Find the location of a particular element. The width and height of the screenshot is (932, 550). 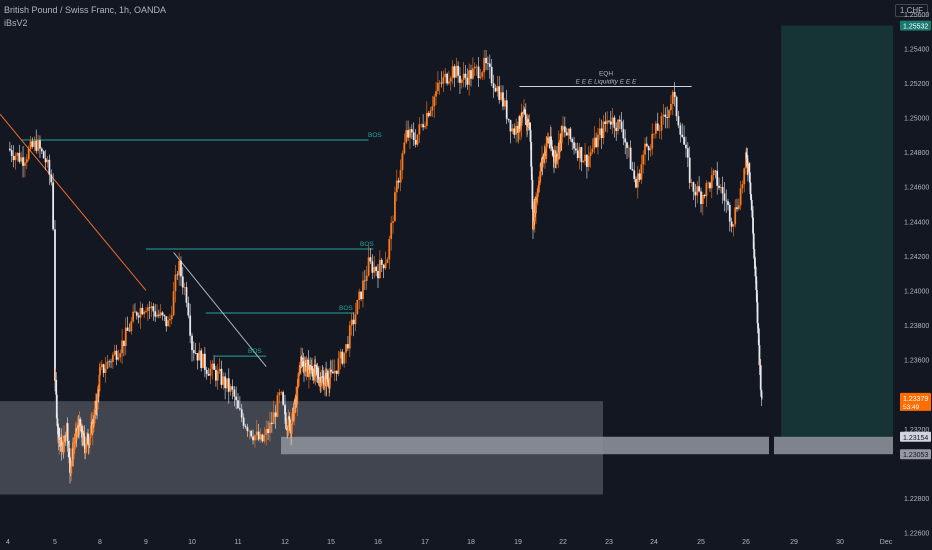

y-tick-13: 1.22600 is located at coordinates (916, 534).